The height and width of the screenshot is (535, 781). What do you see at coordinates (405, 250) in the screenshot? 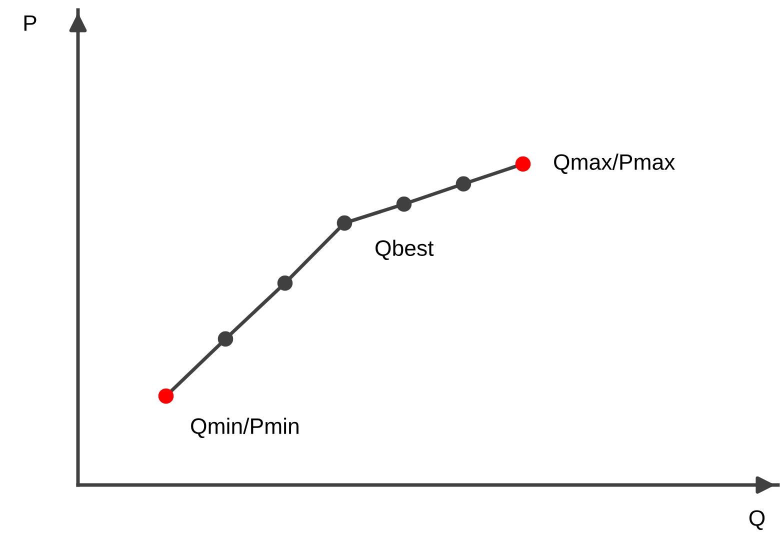
I see `annotation: Qbest` at bounding box center [405, 250].